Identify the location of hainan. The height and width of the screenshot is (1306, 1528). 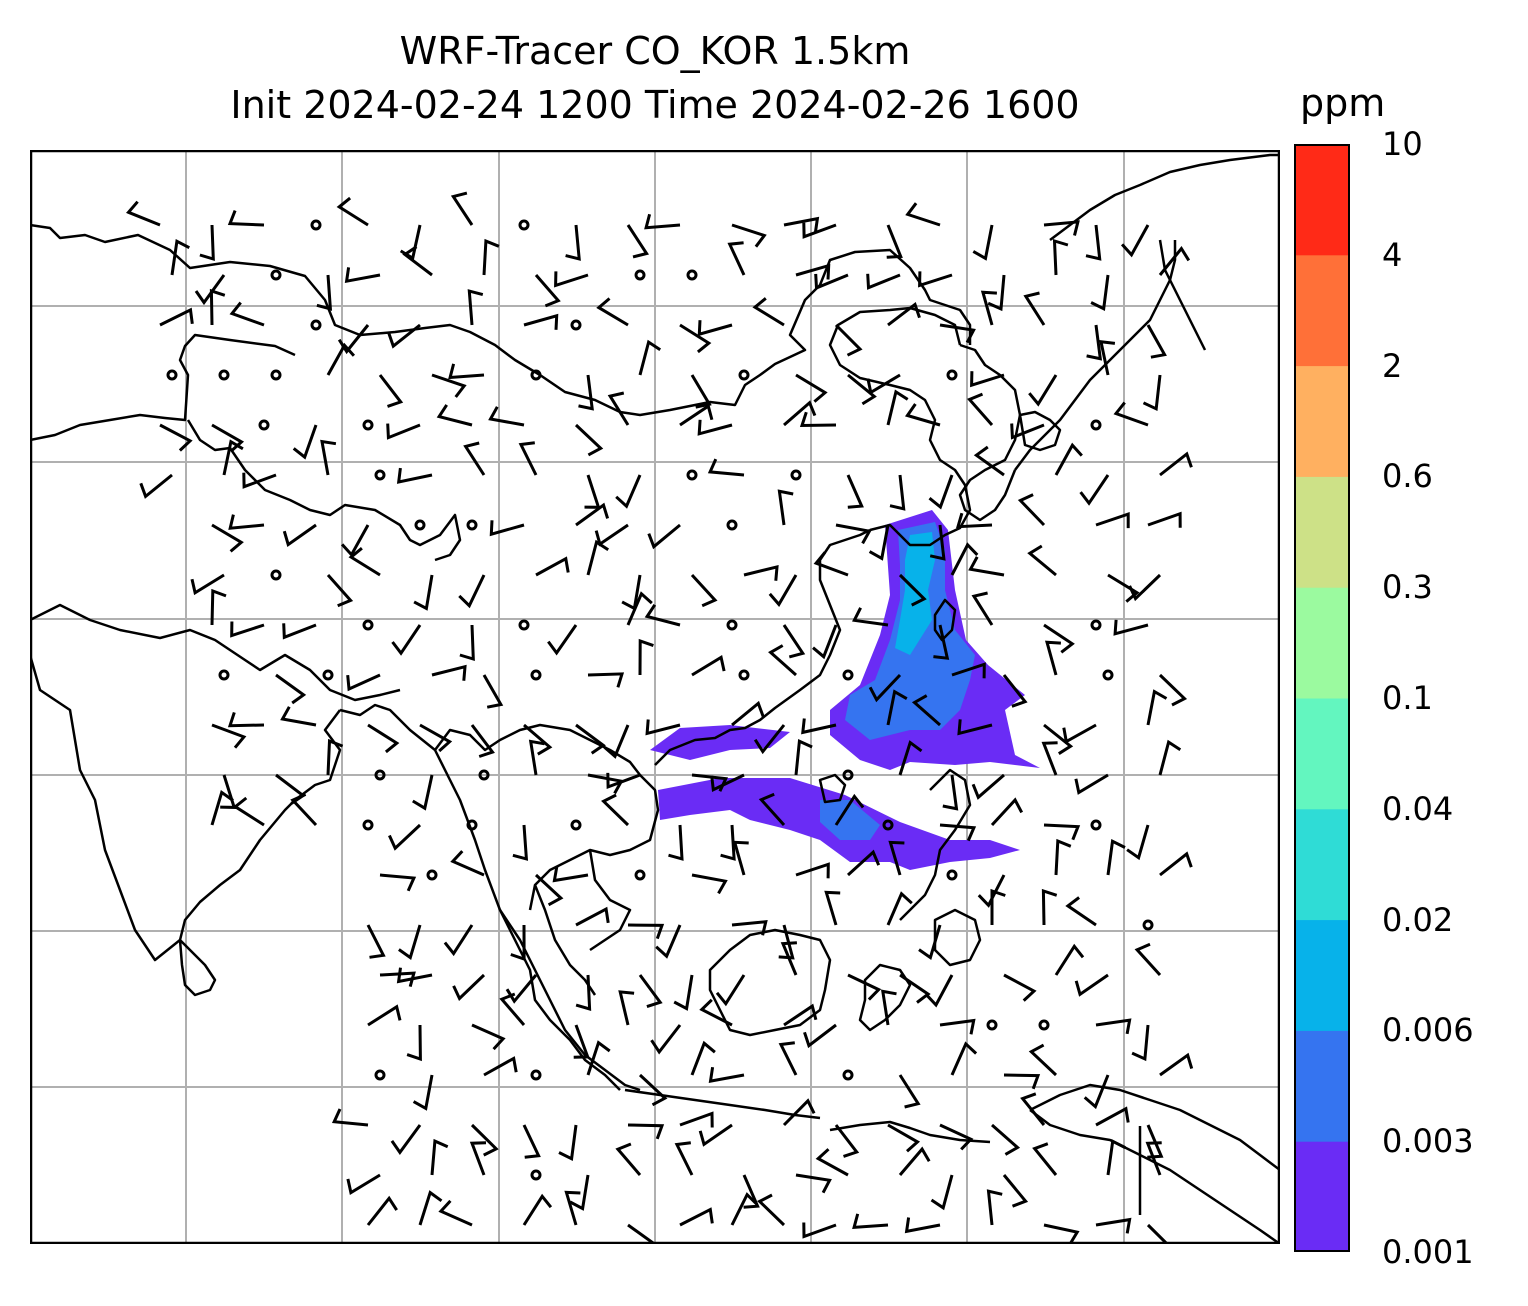
(832, 788).